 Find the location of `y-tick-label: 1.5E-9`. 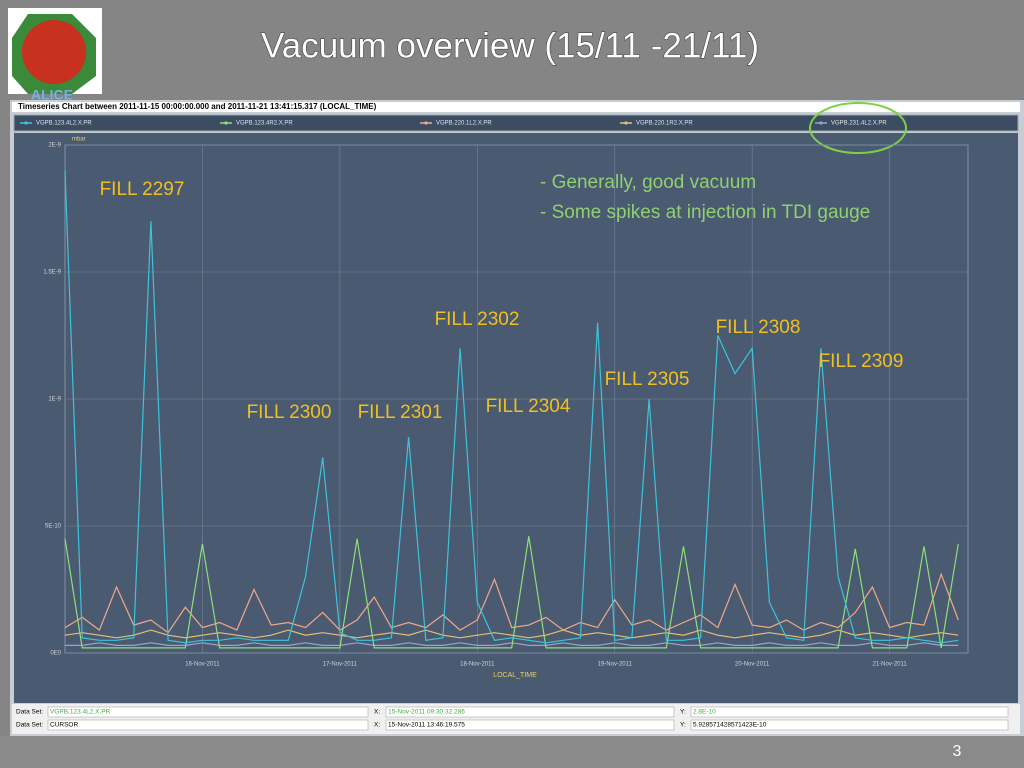

y-tick-label: 1.5E-9 is located at coordinates (52, 273).